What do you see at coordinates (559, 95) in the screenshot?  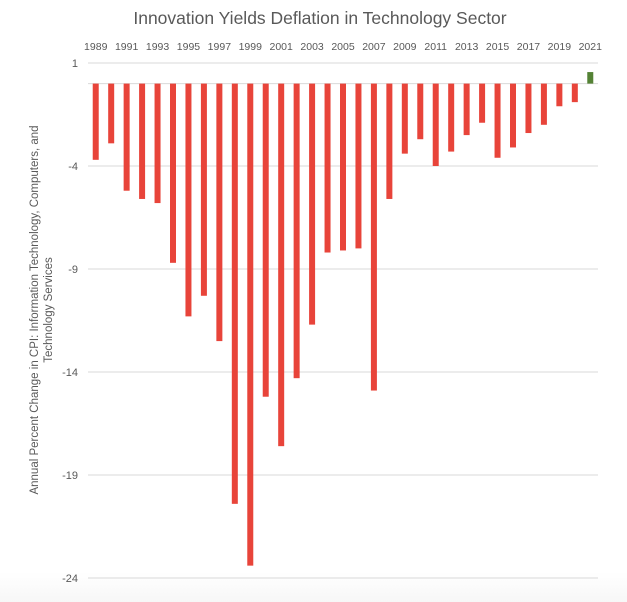 I see `bar-2019` at bounding box center [559, 95].